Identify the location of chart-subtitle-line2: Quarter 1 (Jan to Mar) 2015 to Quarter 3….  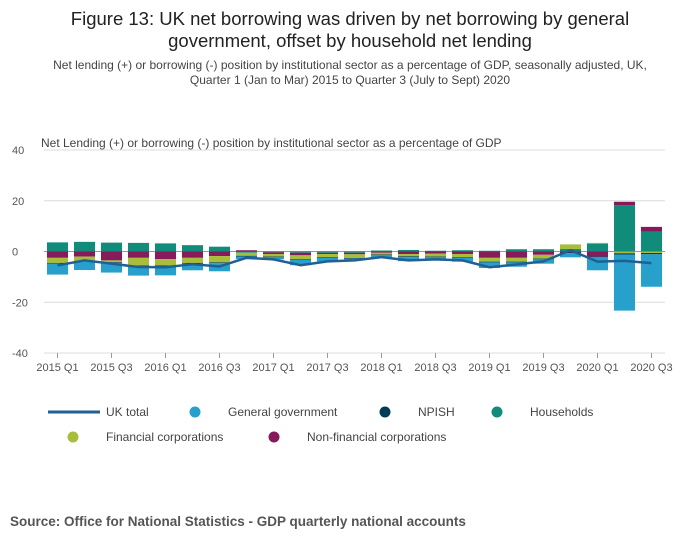
(350, 80).